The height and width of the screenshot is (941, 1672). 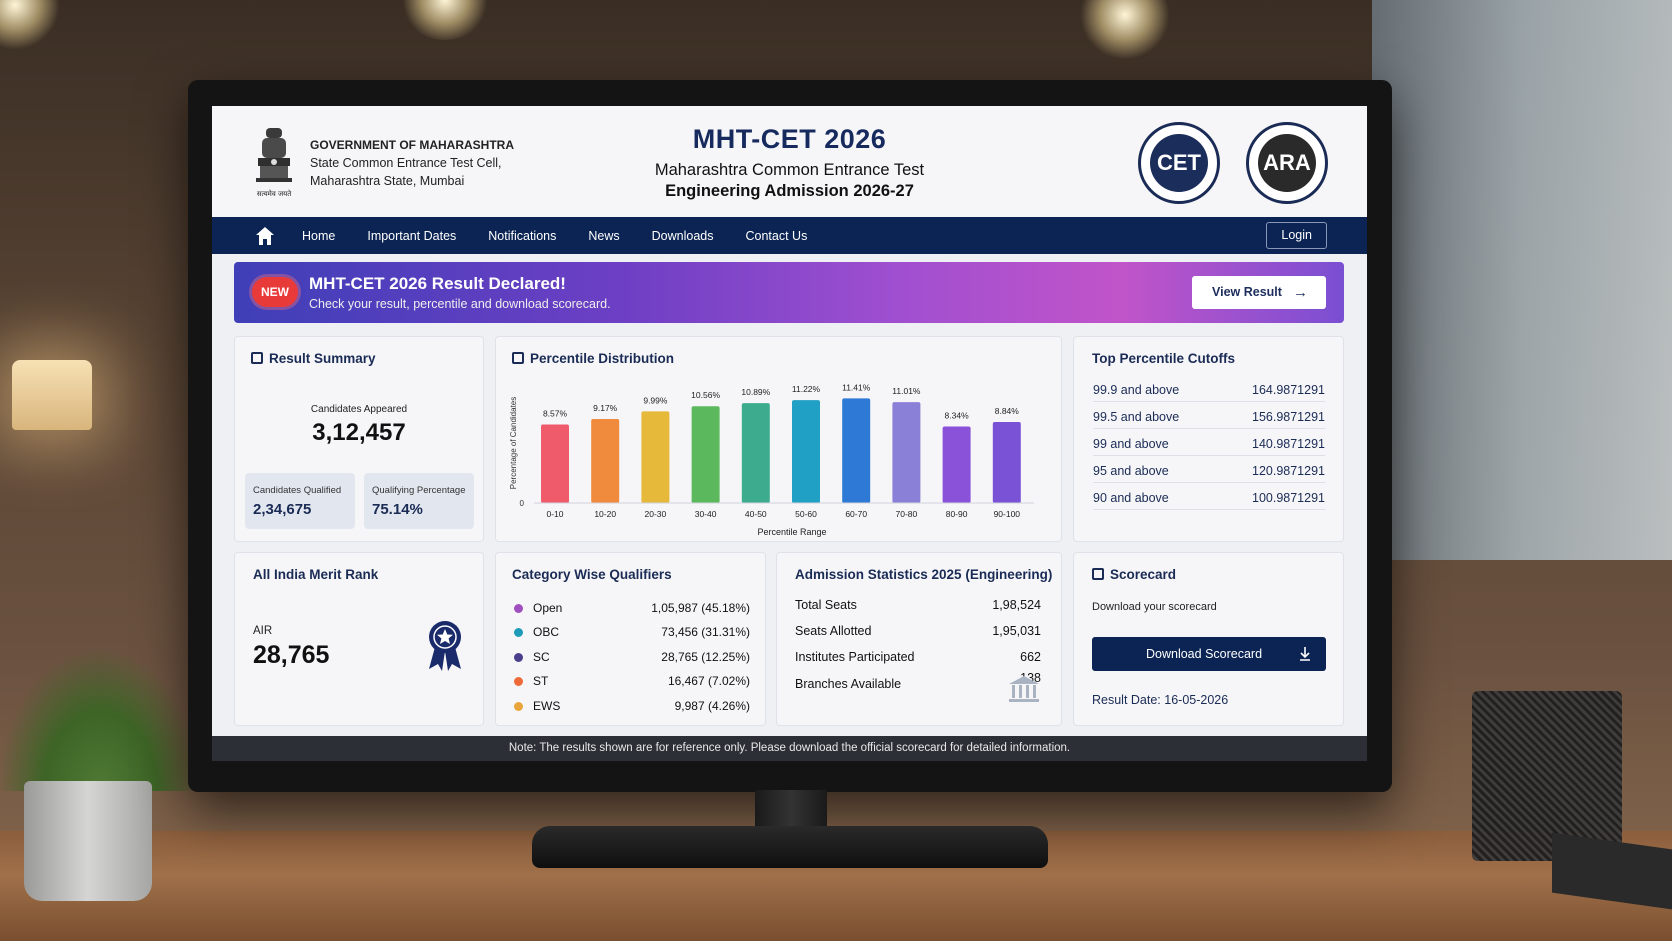 What do you see at coordinates (541, 681) in the screenshot?
I see `category-label: ST` at bounding box center [541, 681].